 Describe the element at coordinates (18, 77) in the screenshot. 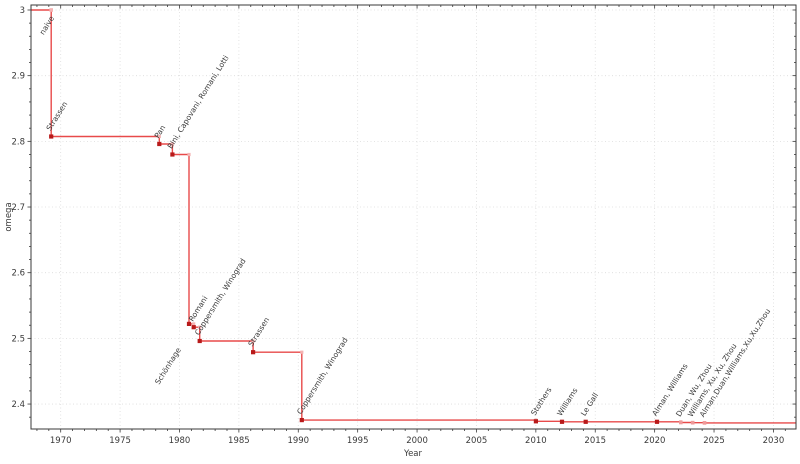

I see `y-tick-label: 2.9` at that location.